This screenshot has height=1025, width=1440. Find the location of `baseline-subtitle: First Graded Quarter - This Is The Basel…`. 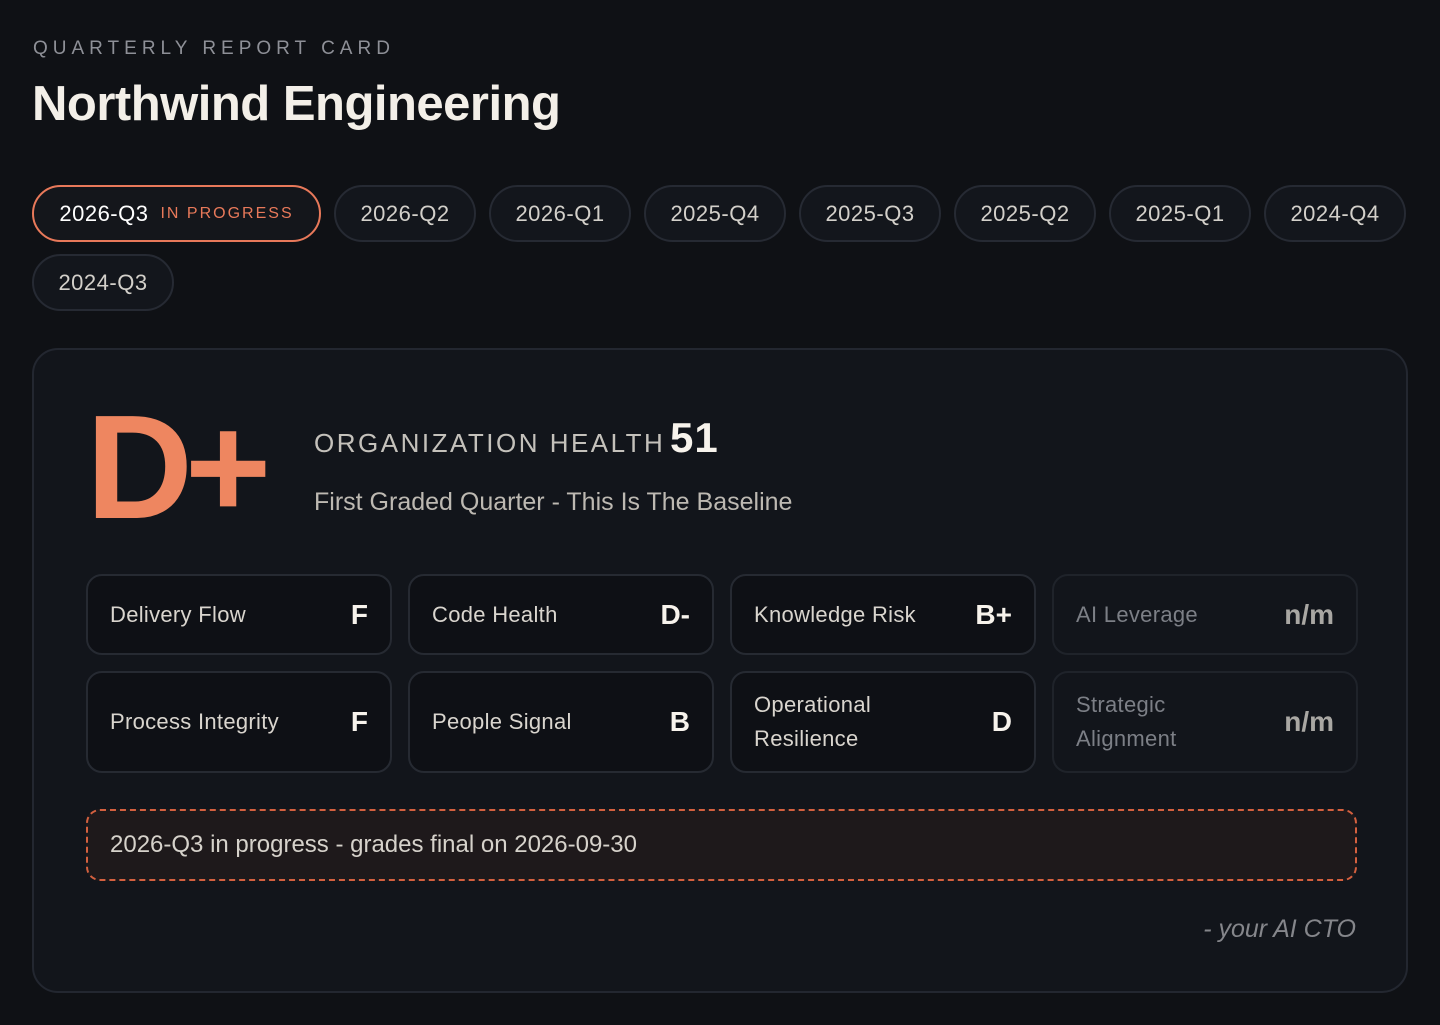

baseline-subtitle: First Graded Quarter - This Is The Basel… is located at coordinates (553, 502).